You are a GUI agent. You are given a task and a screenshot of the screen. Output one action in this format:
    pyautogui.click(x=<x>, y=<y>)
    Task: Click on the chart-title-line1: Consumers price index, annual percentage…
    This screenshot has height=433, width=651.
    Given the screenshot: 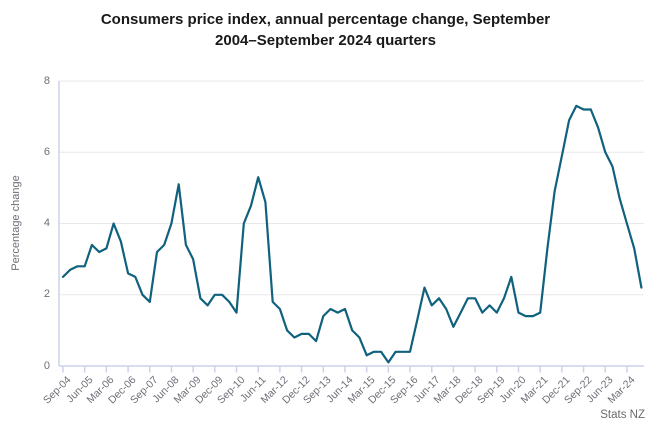 What is the action you would take?
    pyautogui.click(x=325, y=19)
    